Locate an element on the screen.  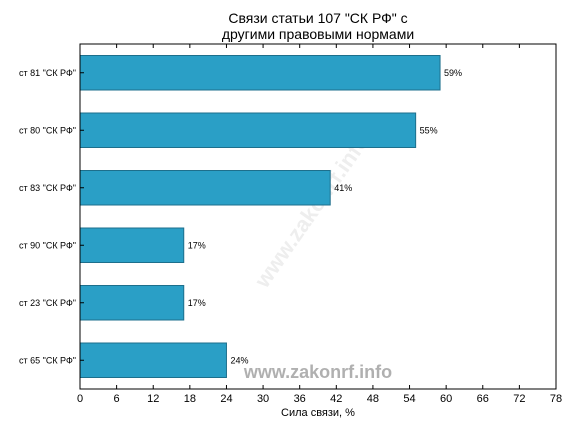
faint-watermark: www.zakonrf.info is located at coordinates (311, 211).